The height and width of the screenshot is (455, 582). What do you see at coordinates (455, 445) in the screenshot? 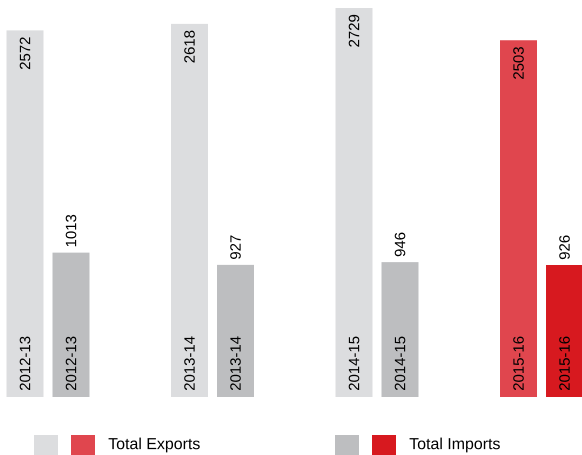
I see `legend-label: Total Imports` at bounding box center [455, 445].